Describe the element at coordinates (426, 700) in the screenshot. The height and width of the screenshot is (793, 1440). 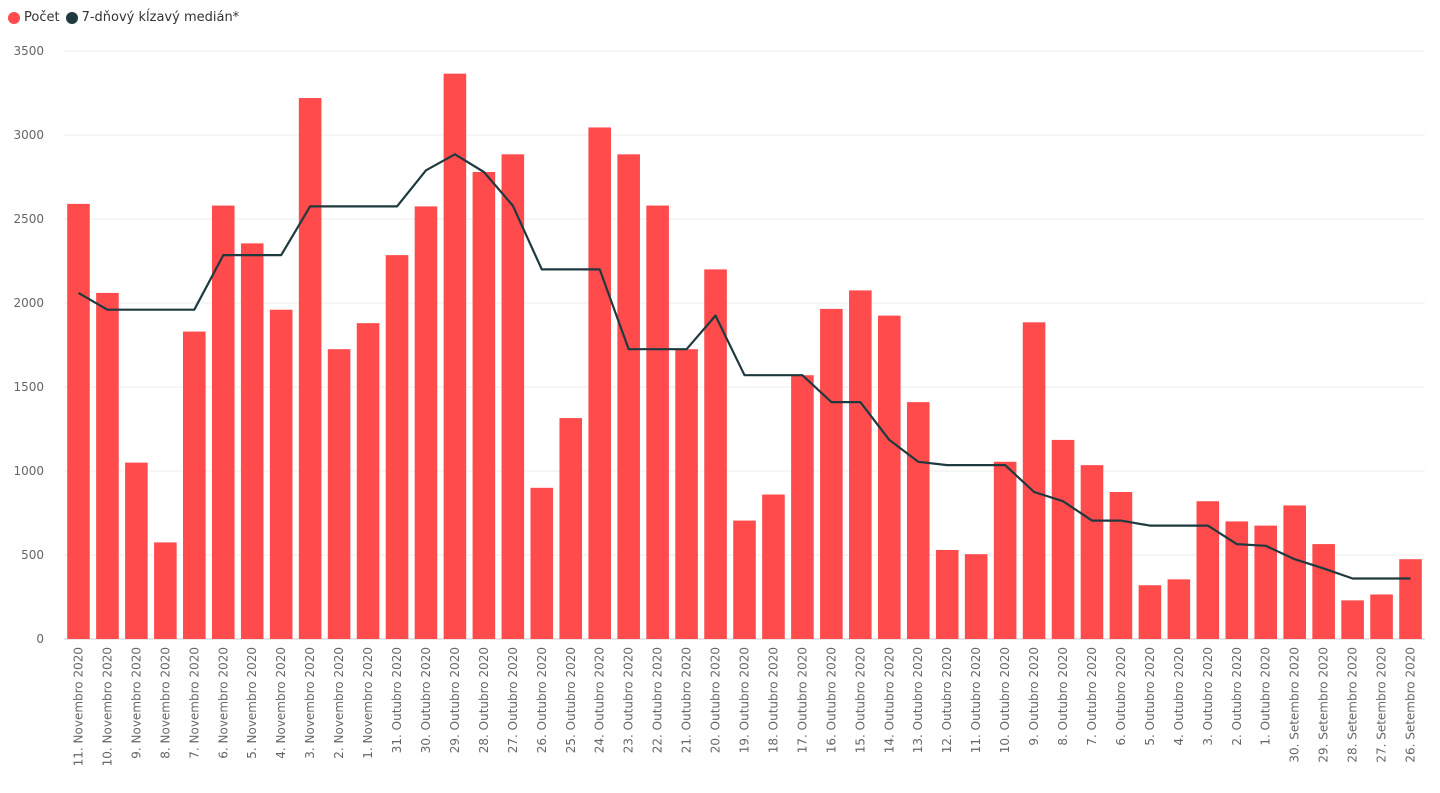
I see `x-tick-label: 30. Outubro 2020` at that location.